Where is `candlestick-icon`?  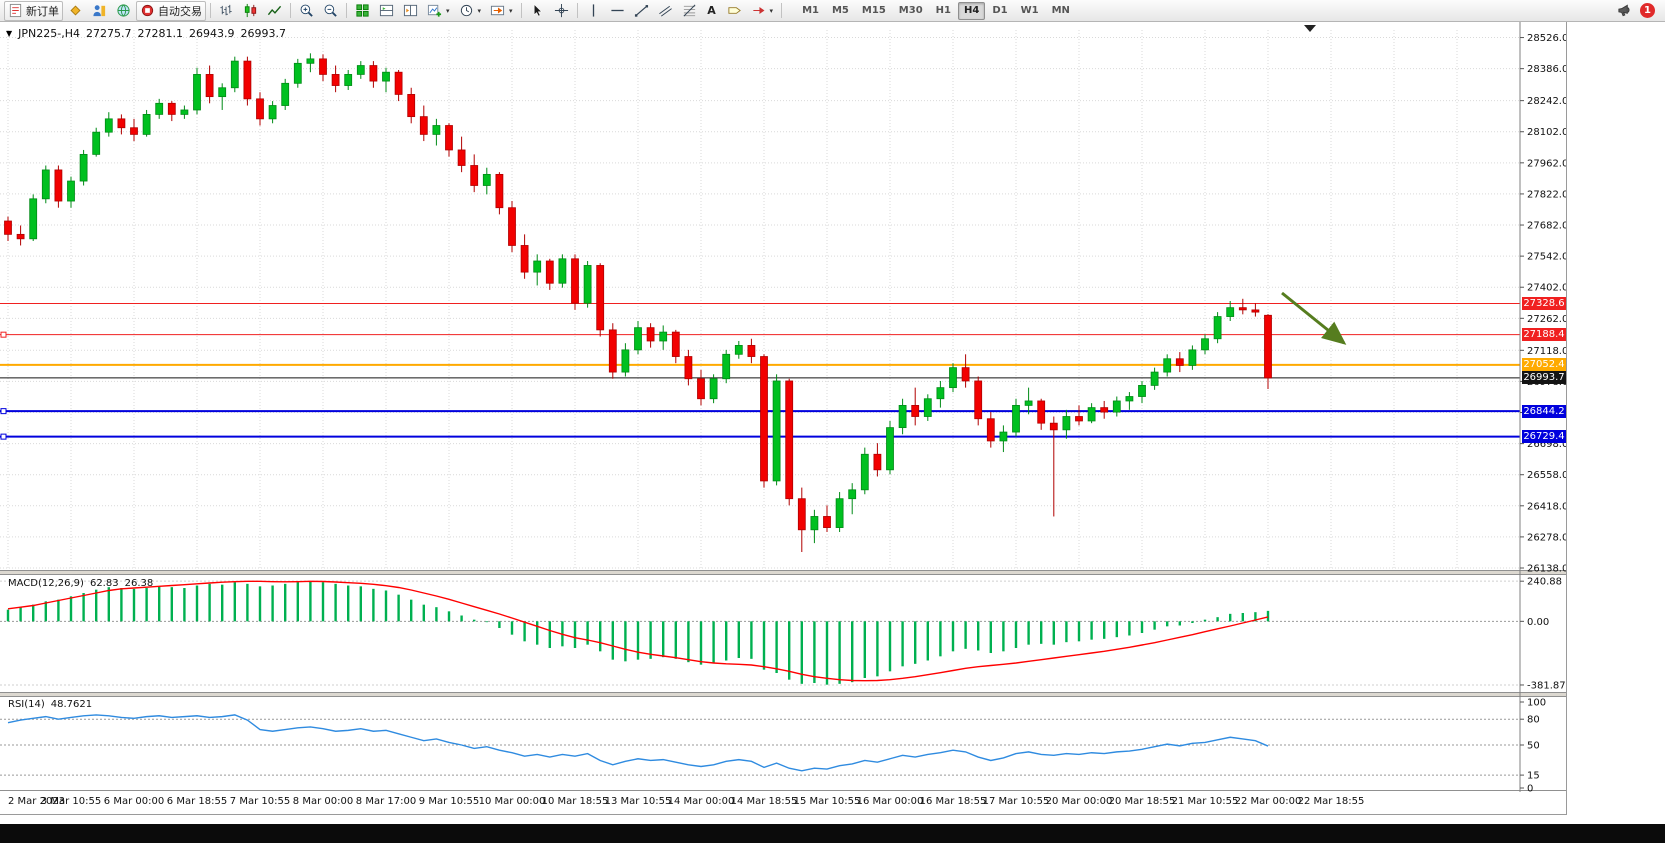 candlestick-icon is located at coordinates (250, 10).